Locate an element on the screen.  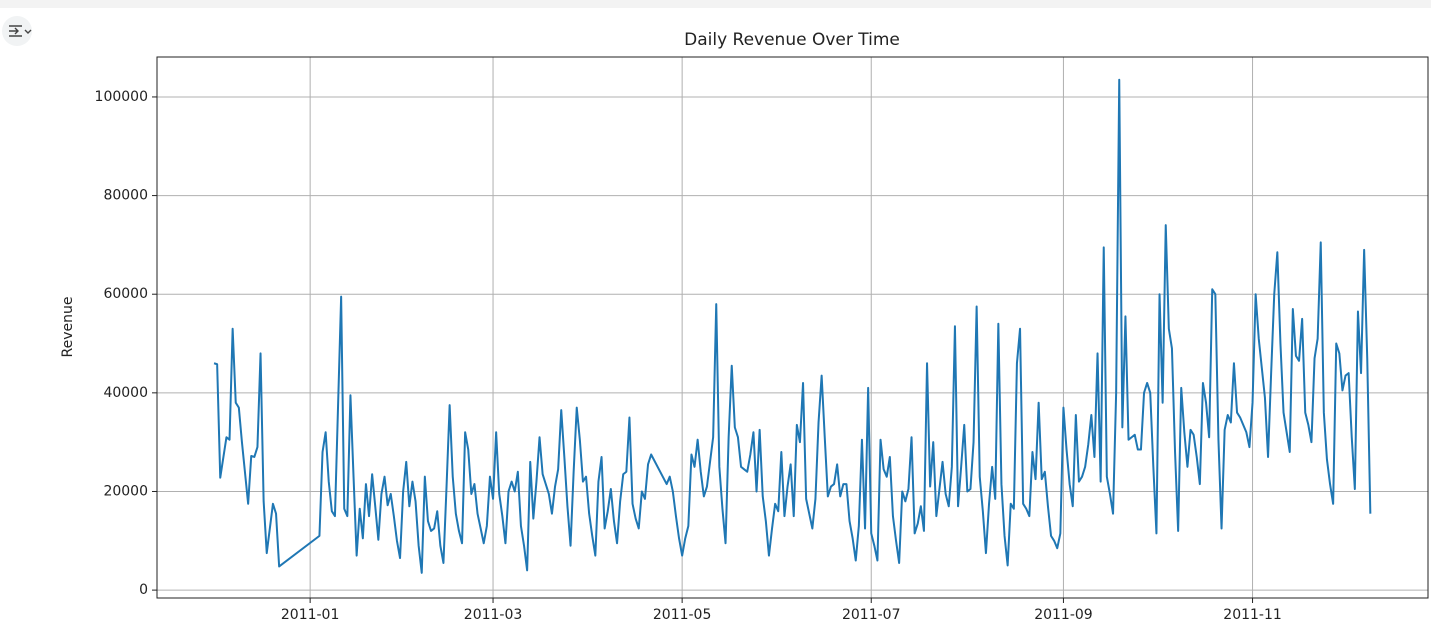
y-tick-label: 0 is located at coordinates (143, 590).